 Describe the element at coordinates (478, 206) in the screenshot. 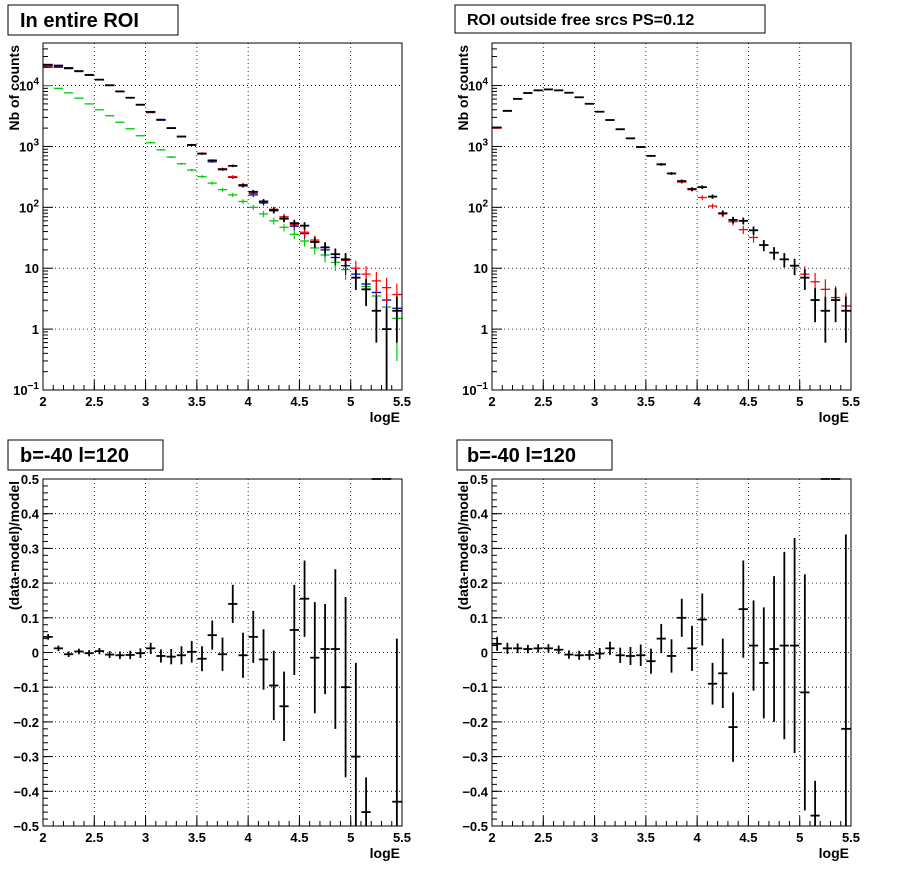

I see `y-tick-label: 10²` at that location.